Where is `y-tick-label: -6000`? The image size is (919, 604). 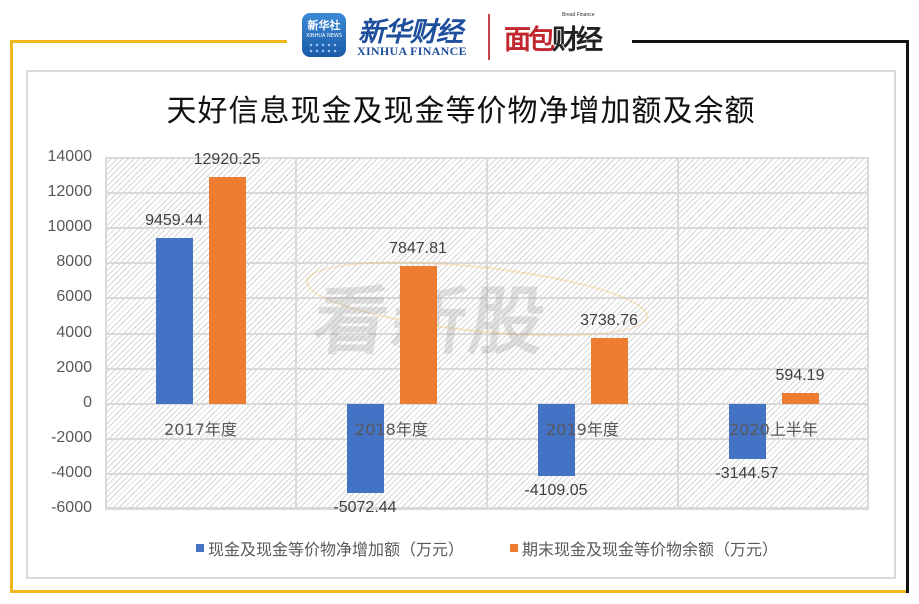 y-tick-label: -6000 is located at coordinates (71, 507).